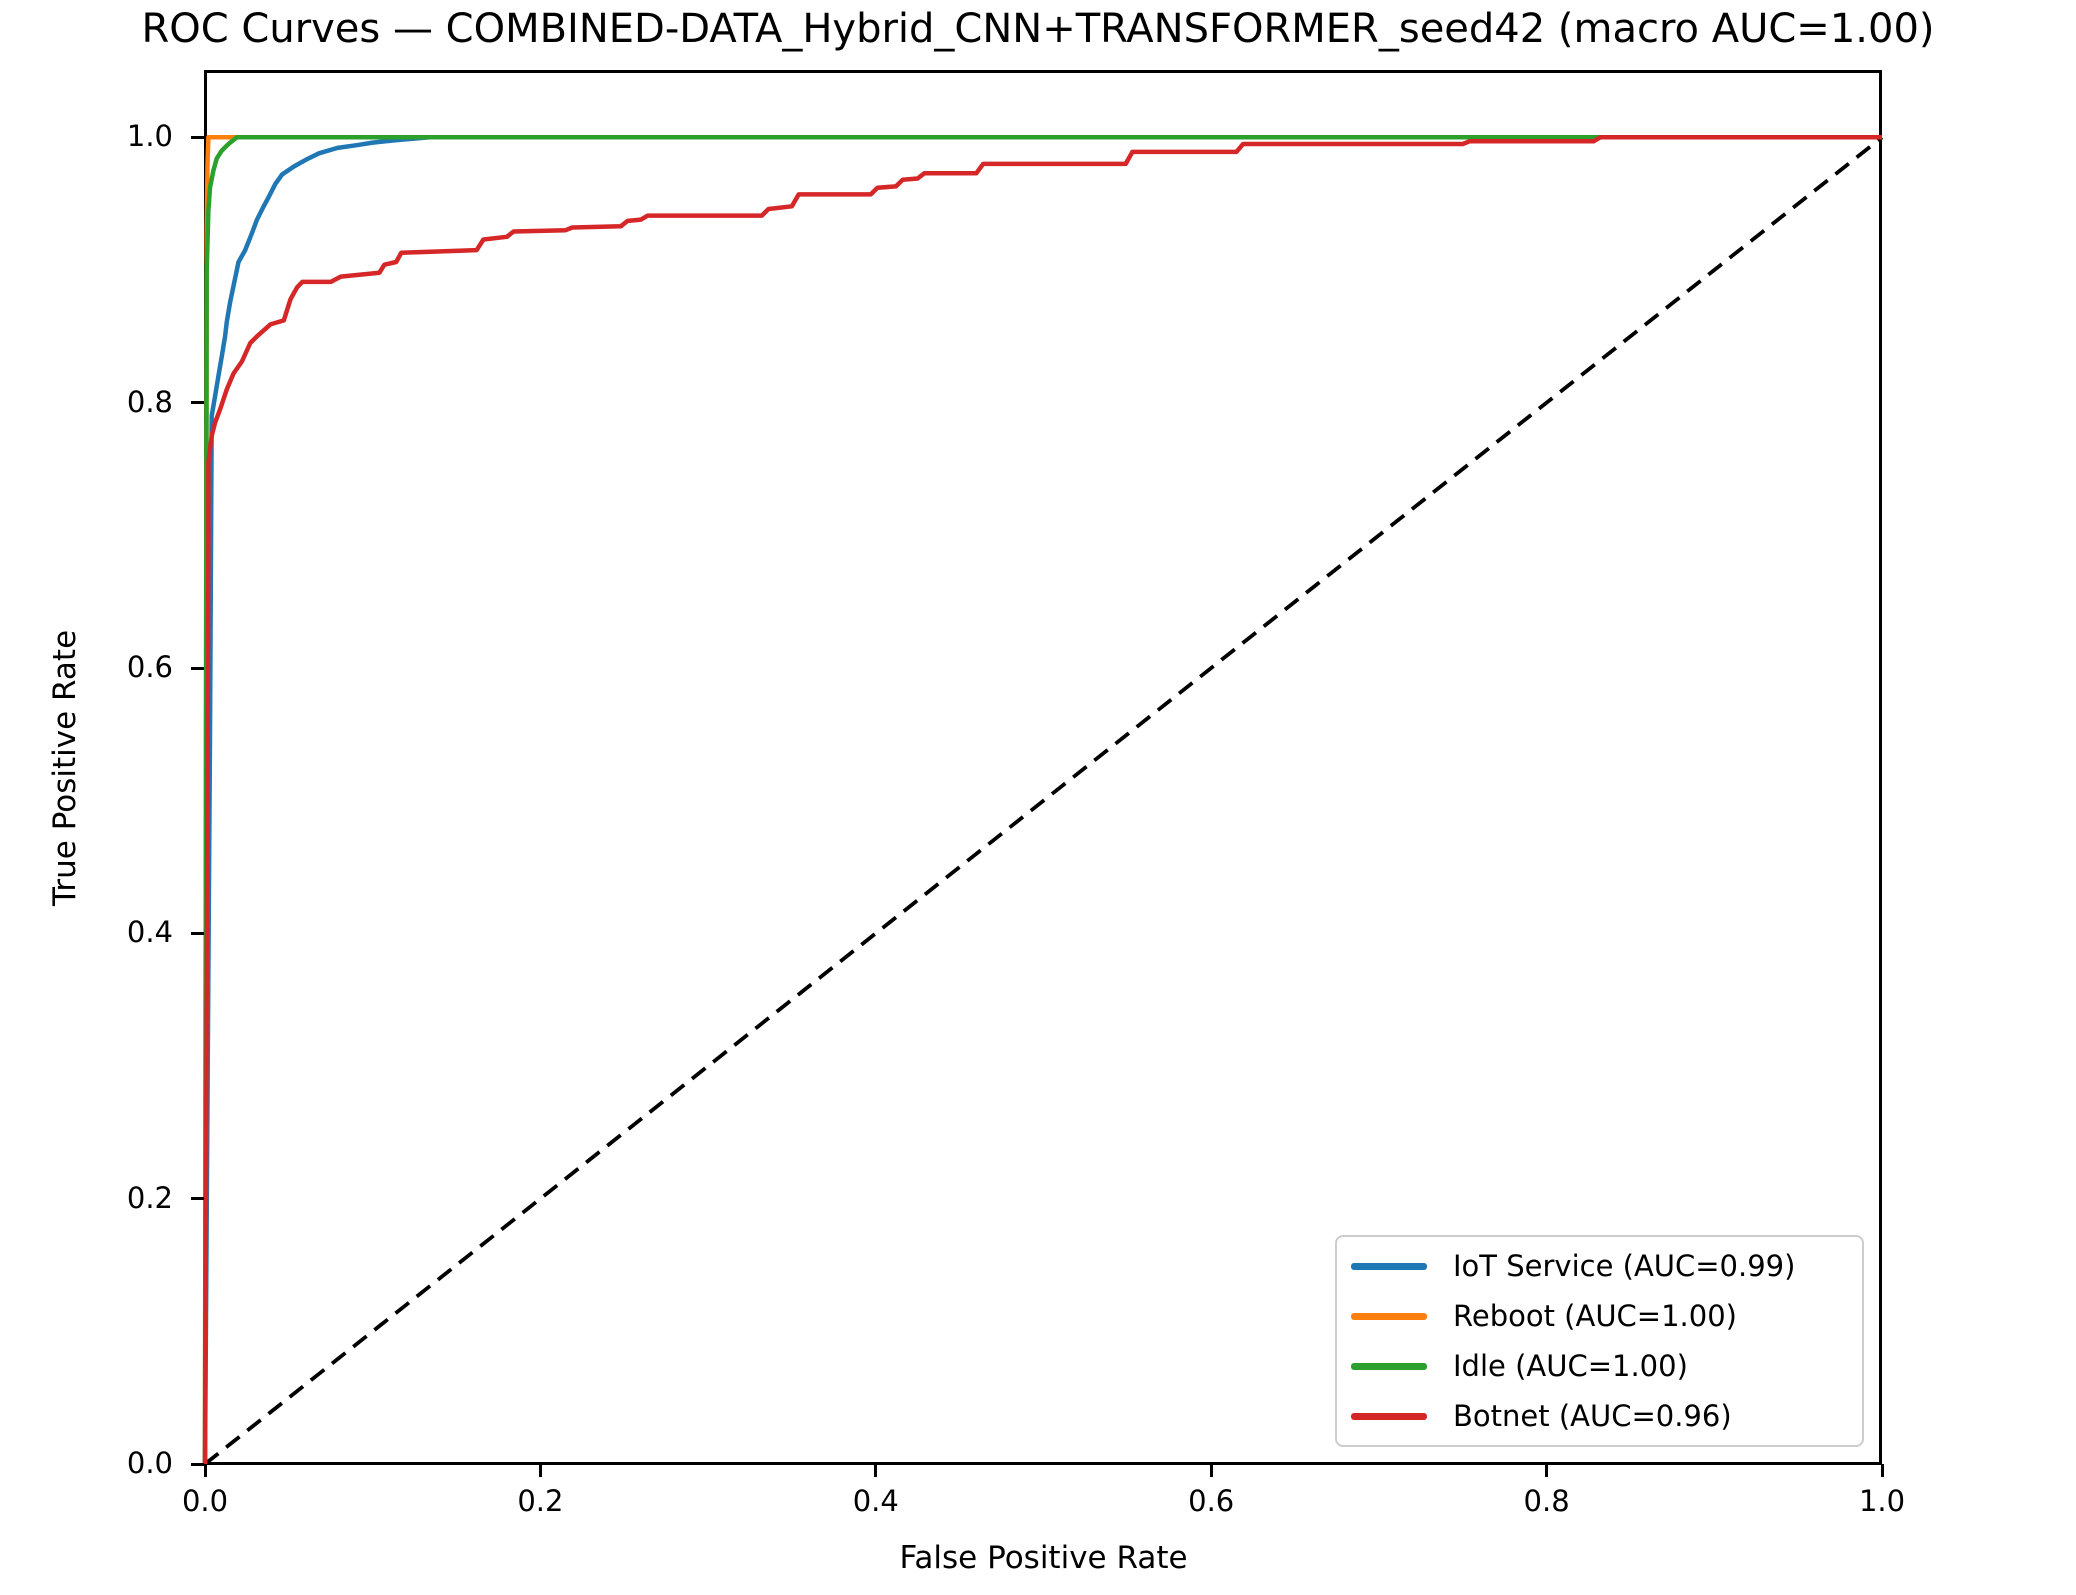 This screenshot has width=2076, height=1595. I want to click on x-axis-label: False Positive Rate, so click(1043, 1558).